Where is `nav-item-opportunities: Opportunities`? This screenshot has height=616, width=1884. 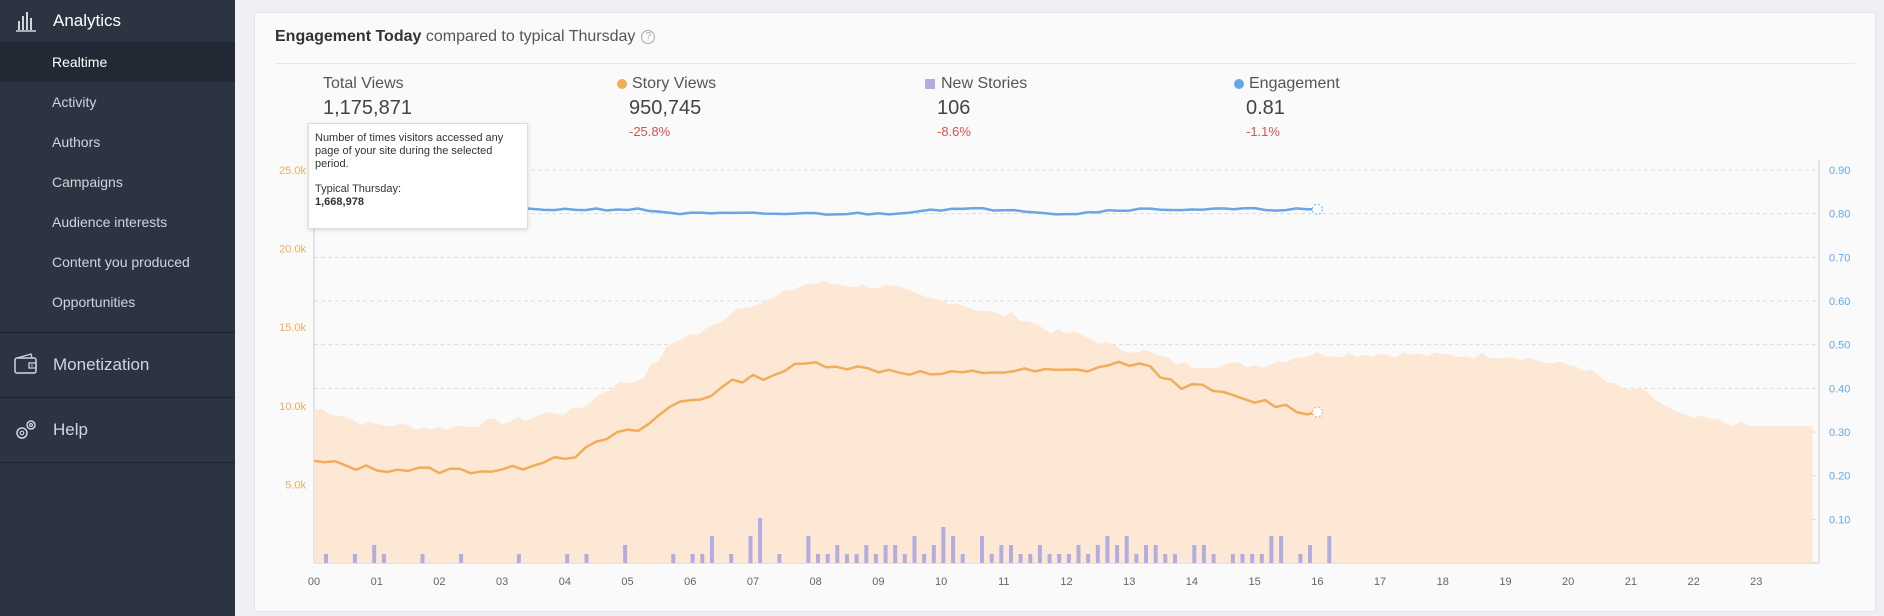
nav-item-opportunities: Opportunities is located at coordinates (117, 302).